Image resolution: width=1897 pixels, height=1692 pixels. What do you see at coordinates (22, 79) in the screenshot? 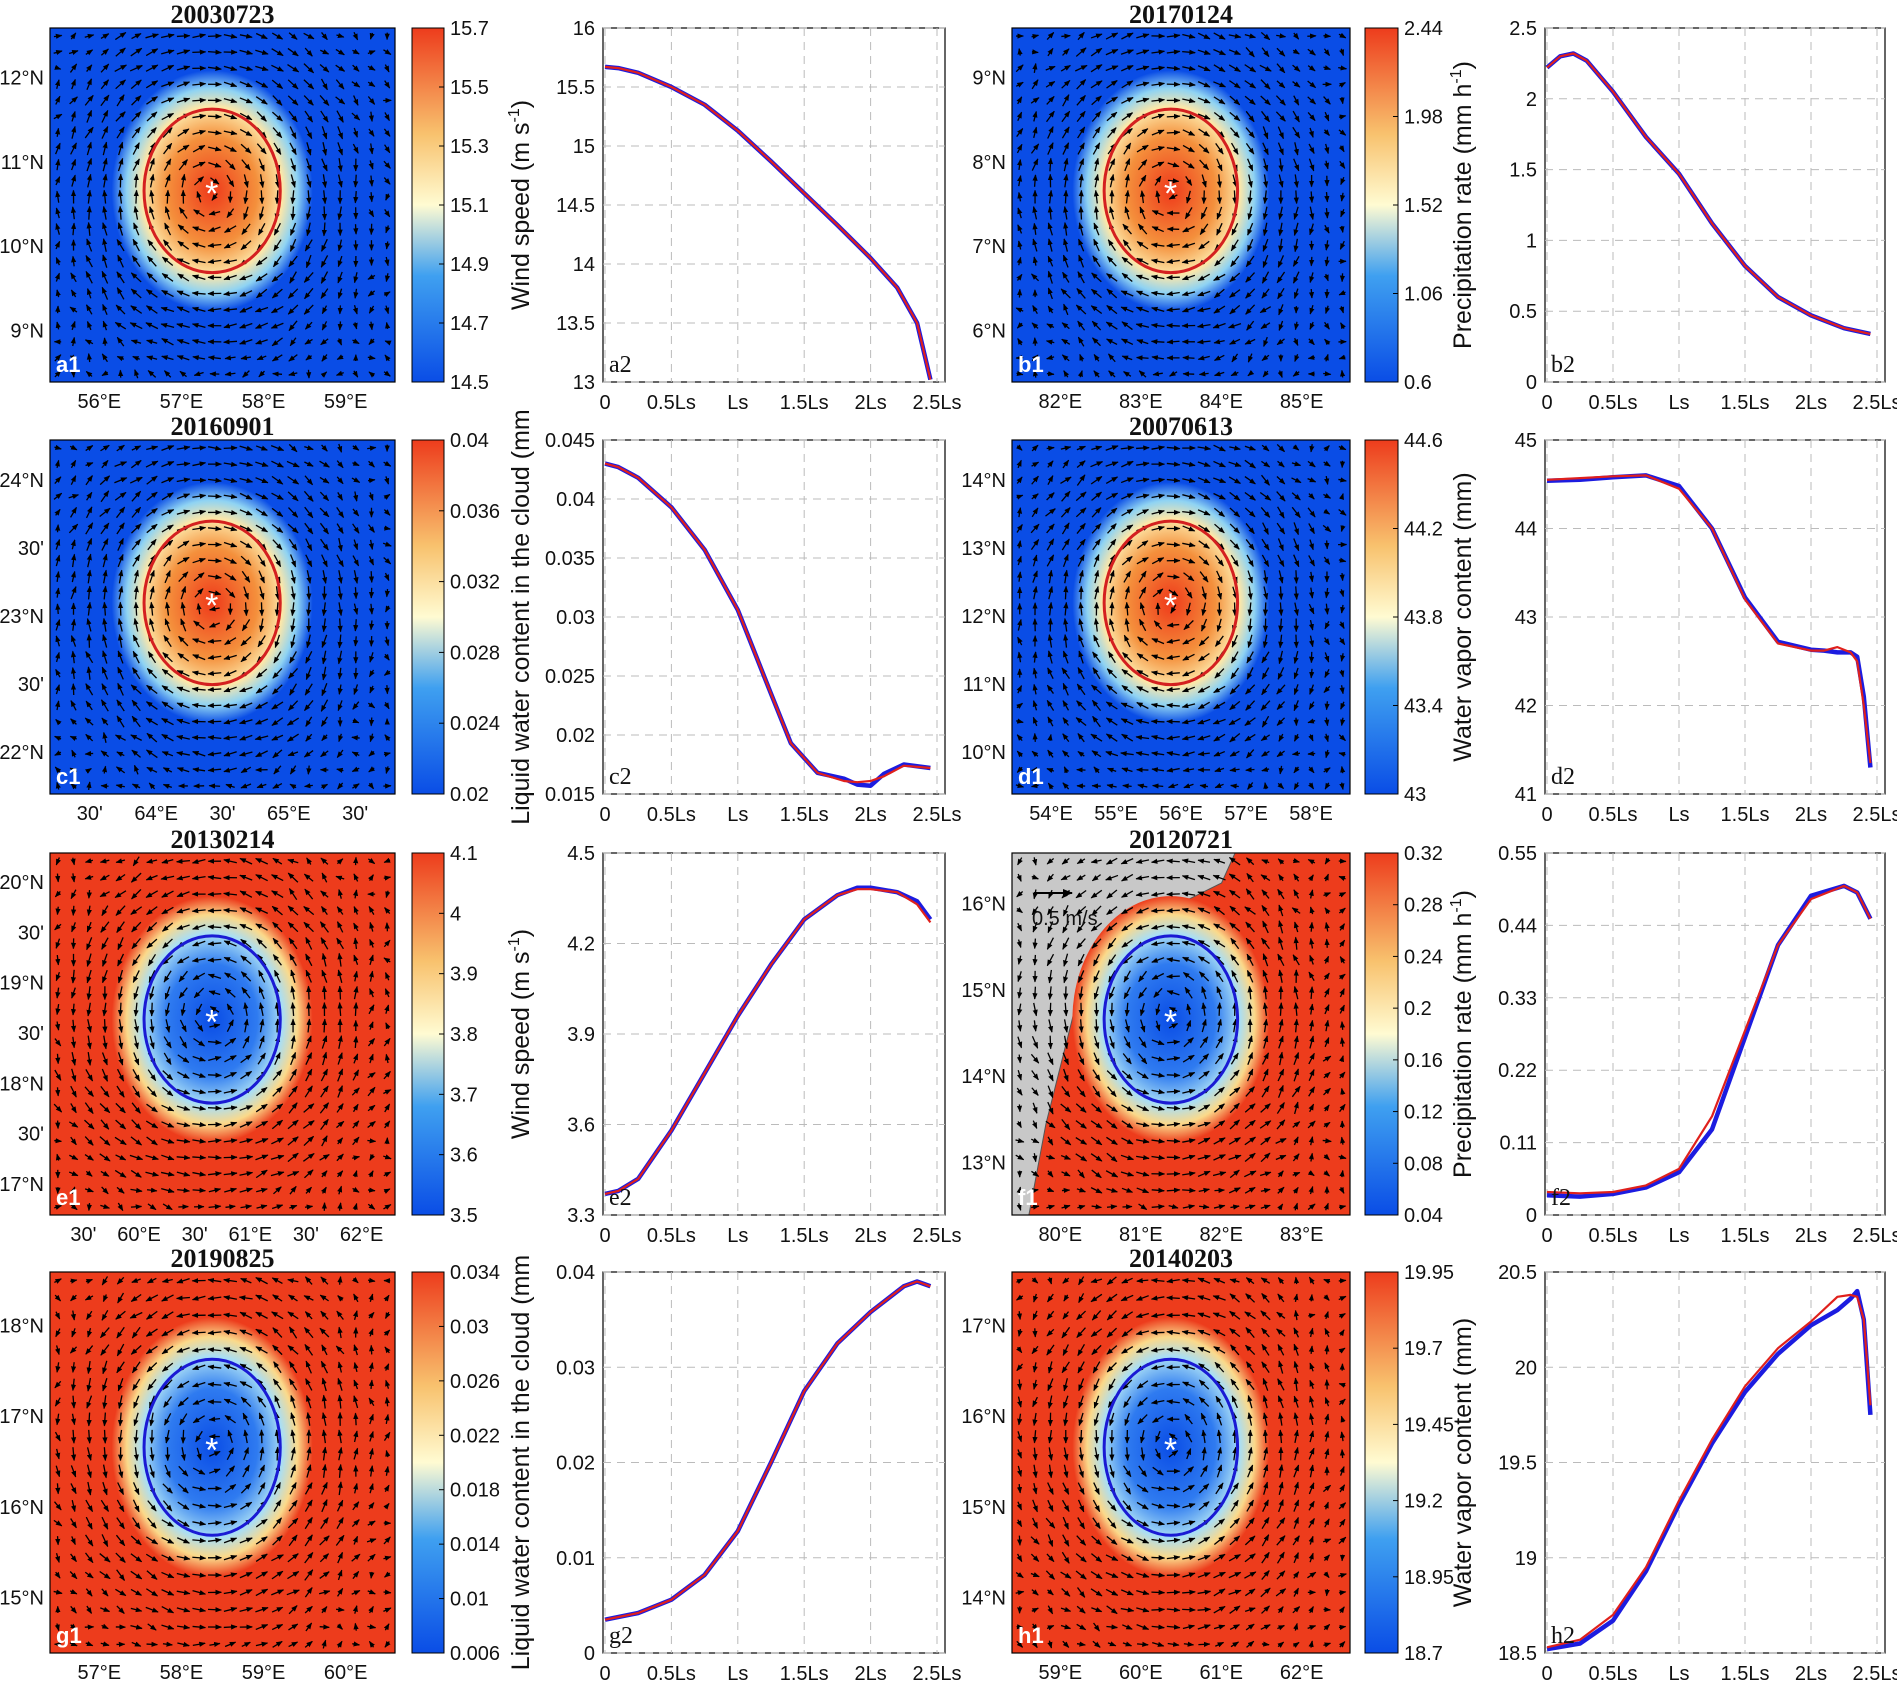
I see `lat-tick-label: 12°N` at bounding box center [22, 79].